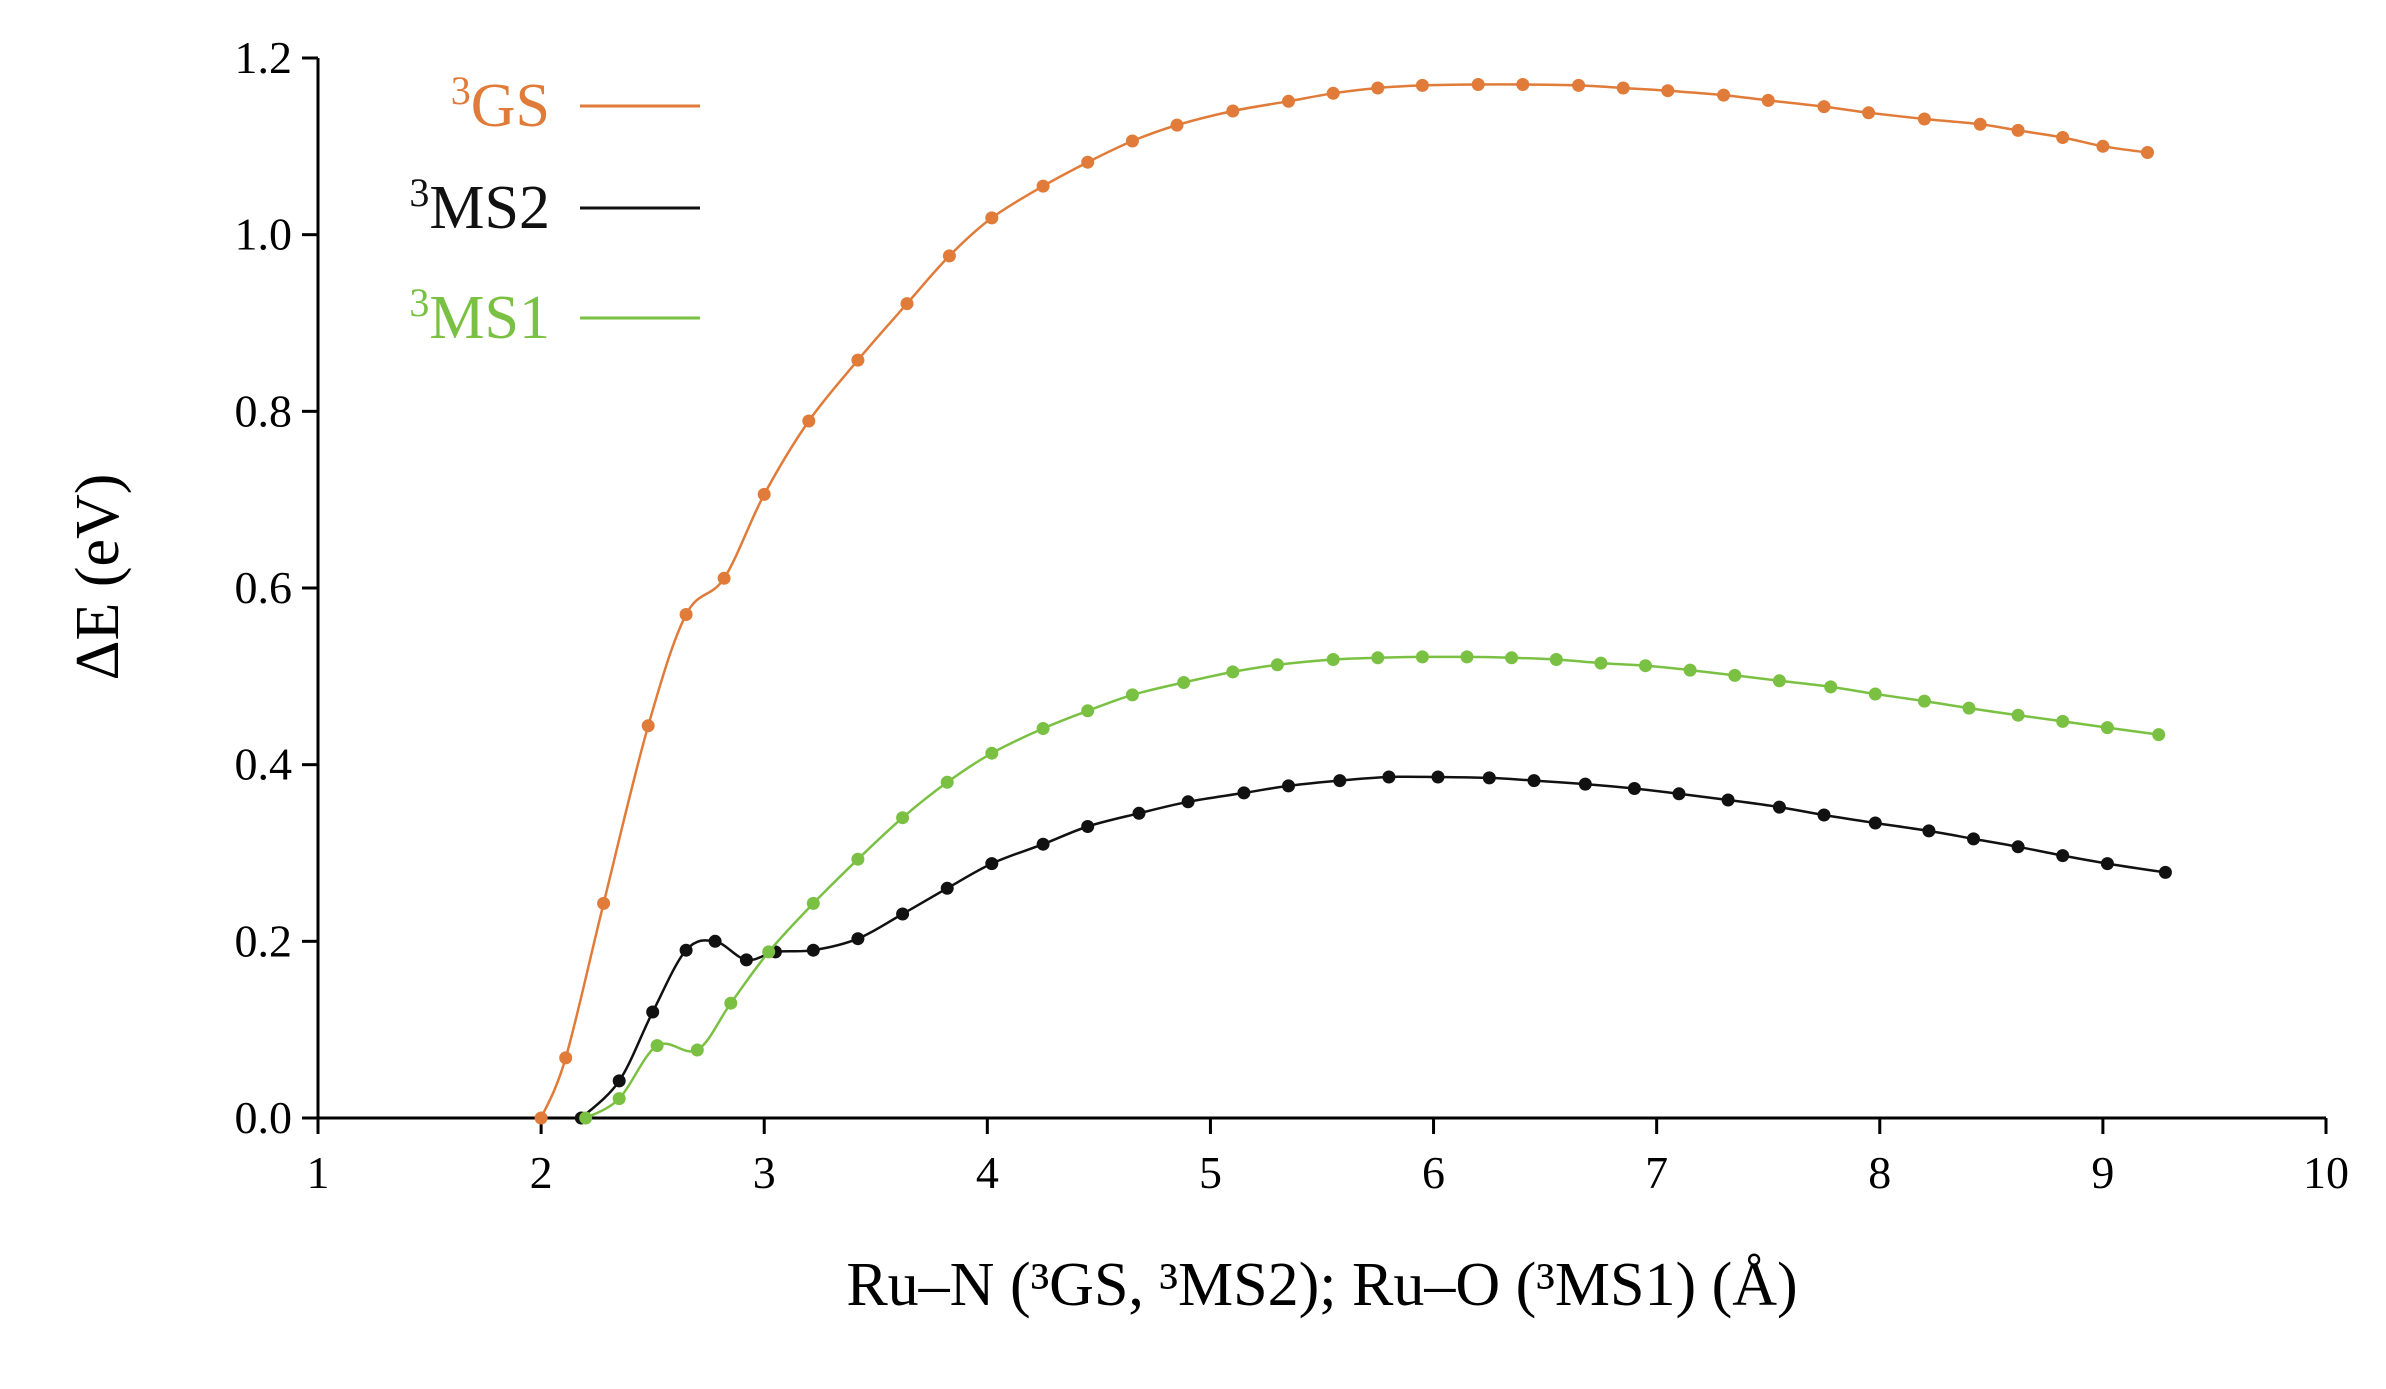 This screenshot has width=2386, height=1389. I want to click on x-tick-label: 6, so click(1433, 1172).